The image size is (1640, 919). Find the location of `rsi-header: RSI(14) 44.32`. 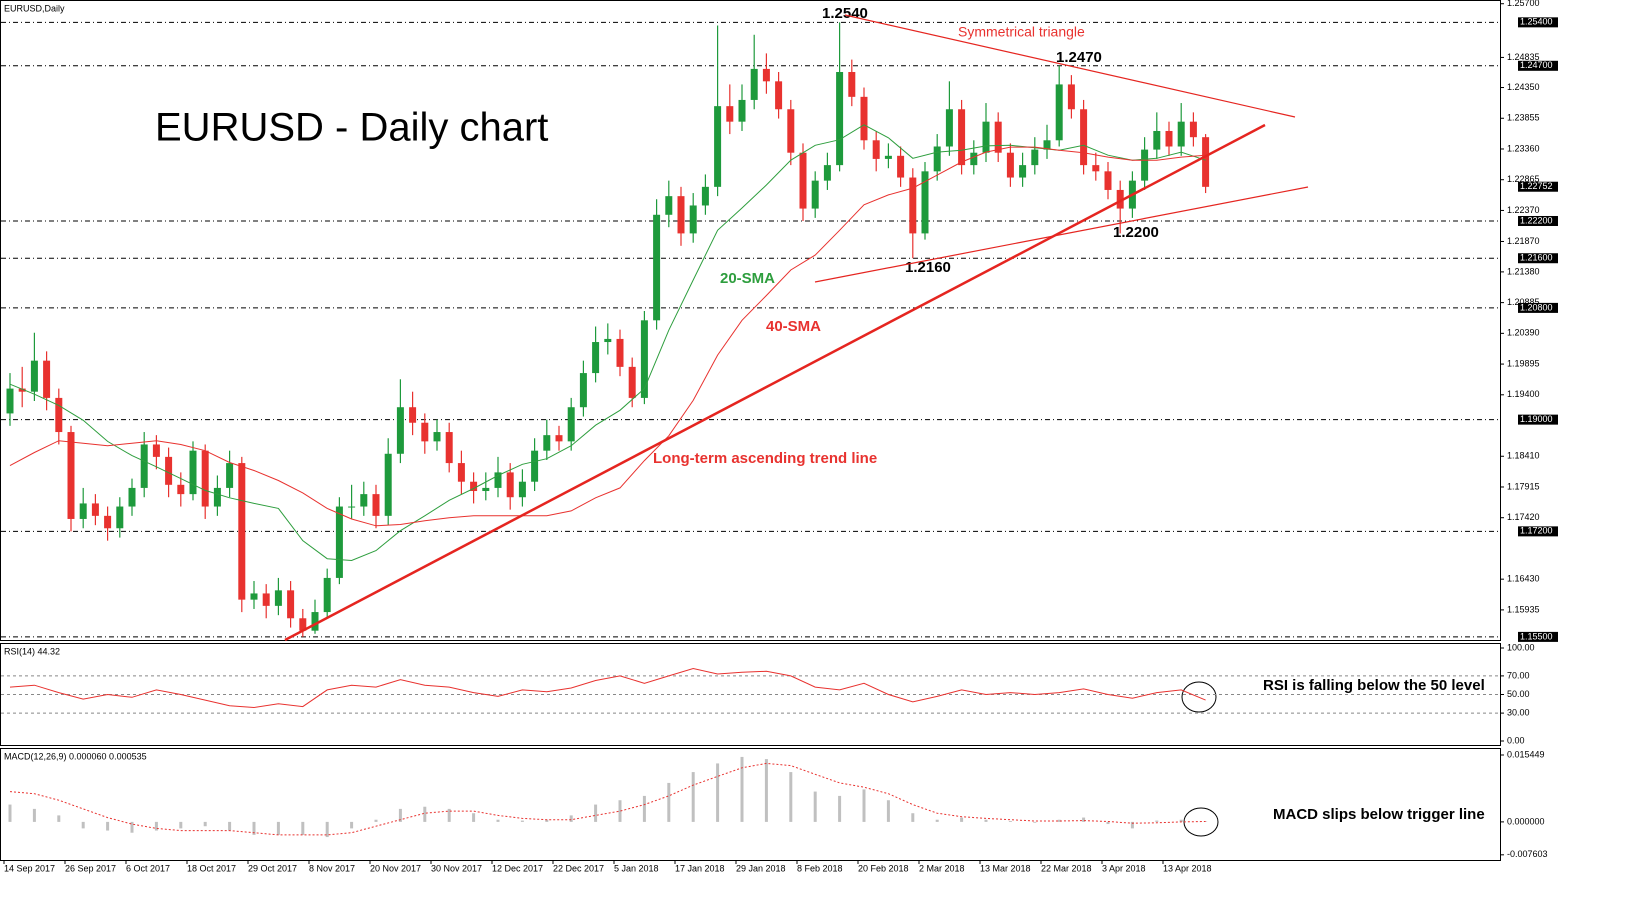

rsi-header: RSI(14) 44.32 is located at coordinates (32, 651).